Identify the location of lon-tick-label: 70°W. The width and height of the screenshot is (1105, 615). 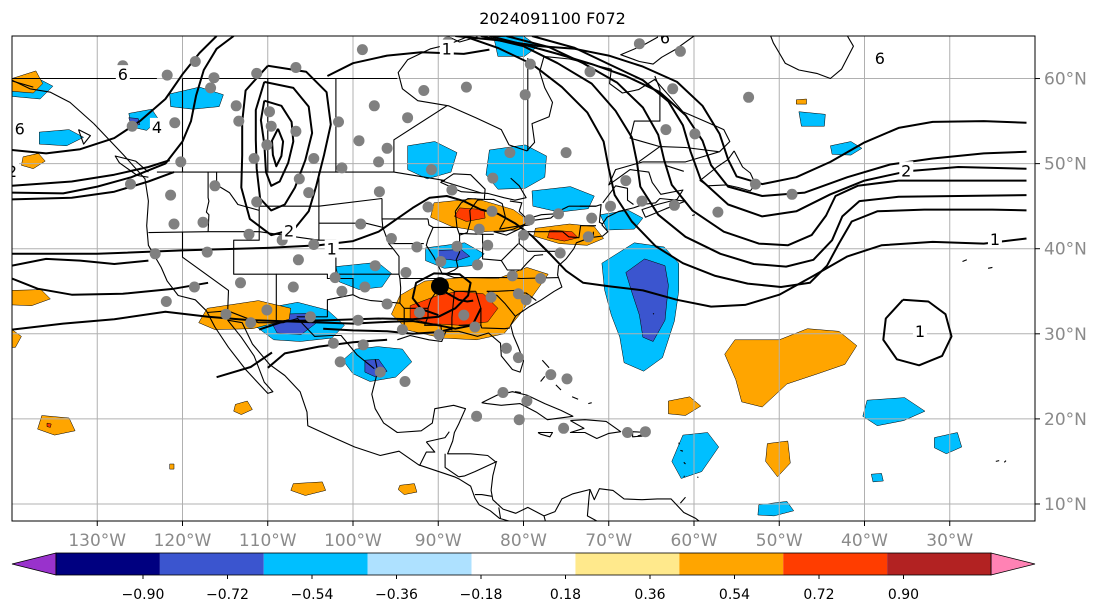
(608, 541).